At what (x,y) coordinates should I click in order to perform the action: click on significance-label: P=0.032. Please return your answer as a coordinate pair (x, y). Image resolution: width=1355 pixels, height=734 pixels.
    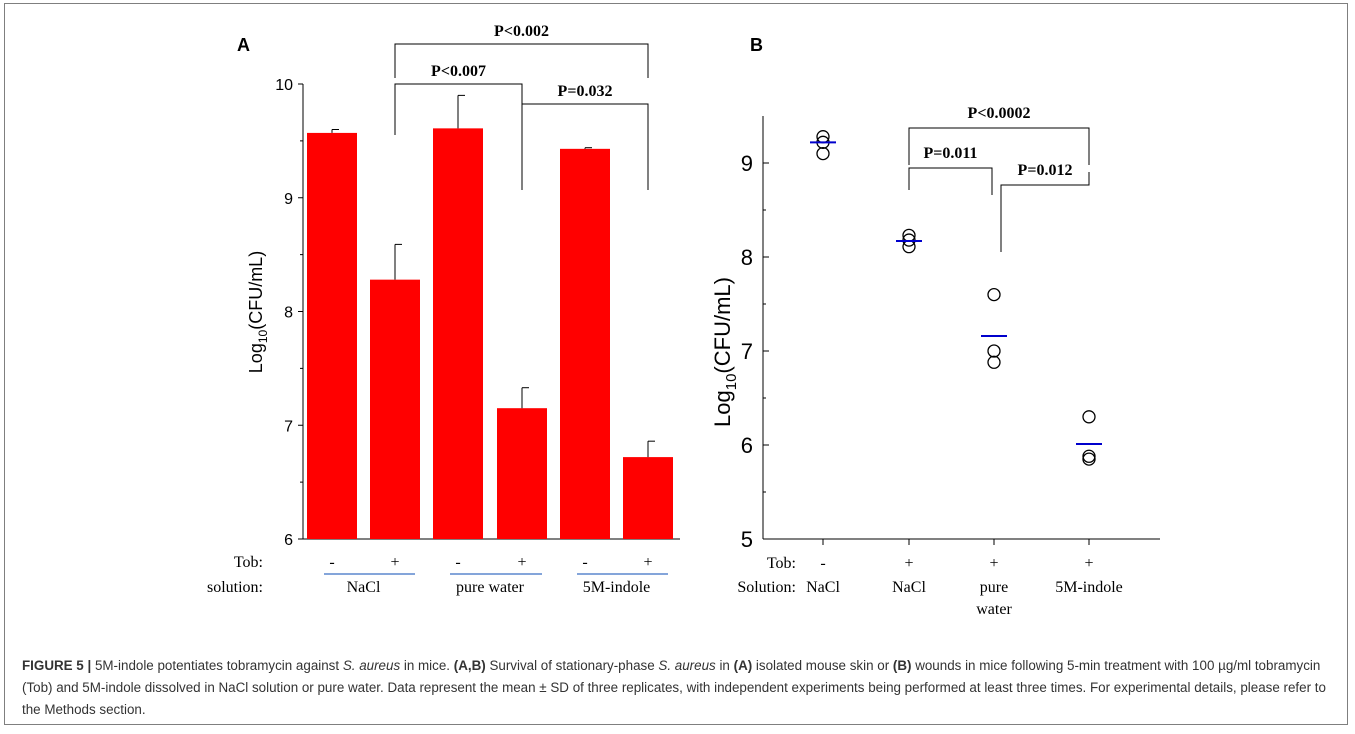
    Looking at the image, I should click on (585, 91).